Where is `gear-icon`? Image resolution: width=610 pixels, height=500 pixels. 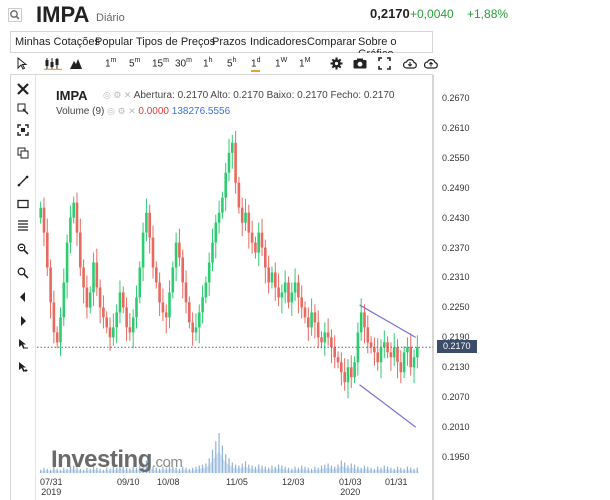
gear-icon is located at coordinates (336, 63).